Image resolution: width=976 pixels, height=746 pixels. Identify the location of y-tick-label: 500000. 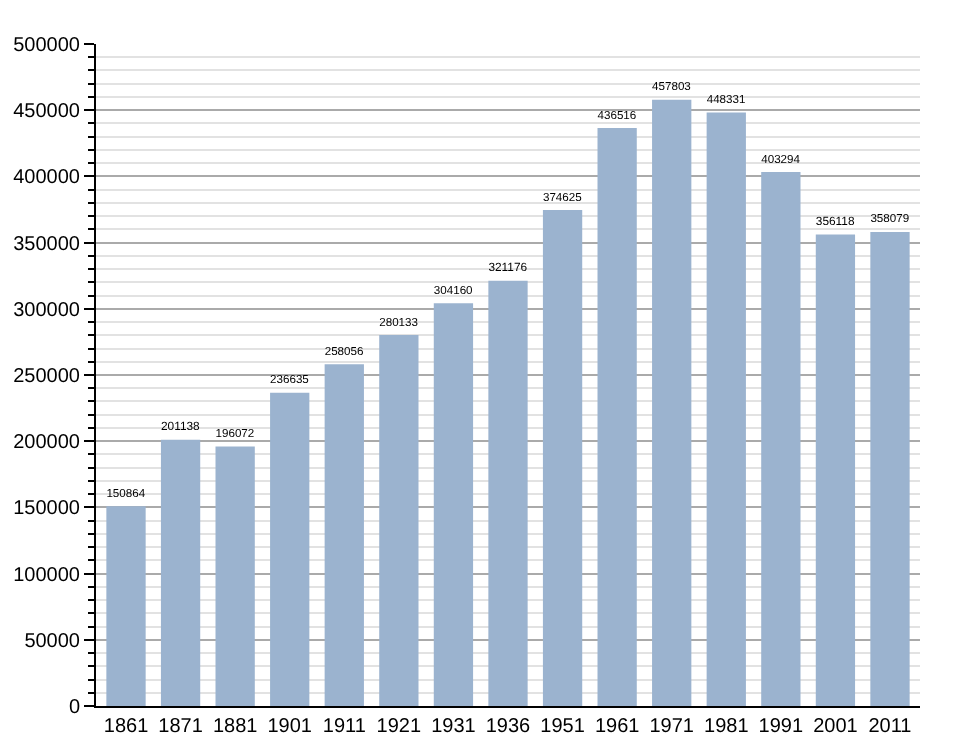
(47, 46).